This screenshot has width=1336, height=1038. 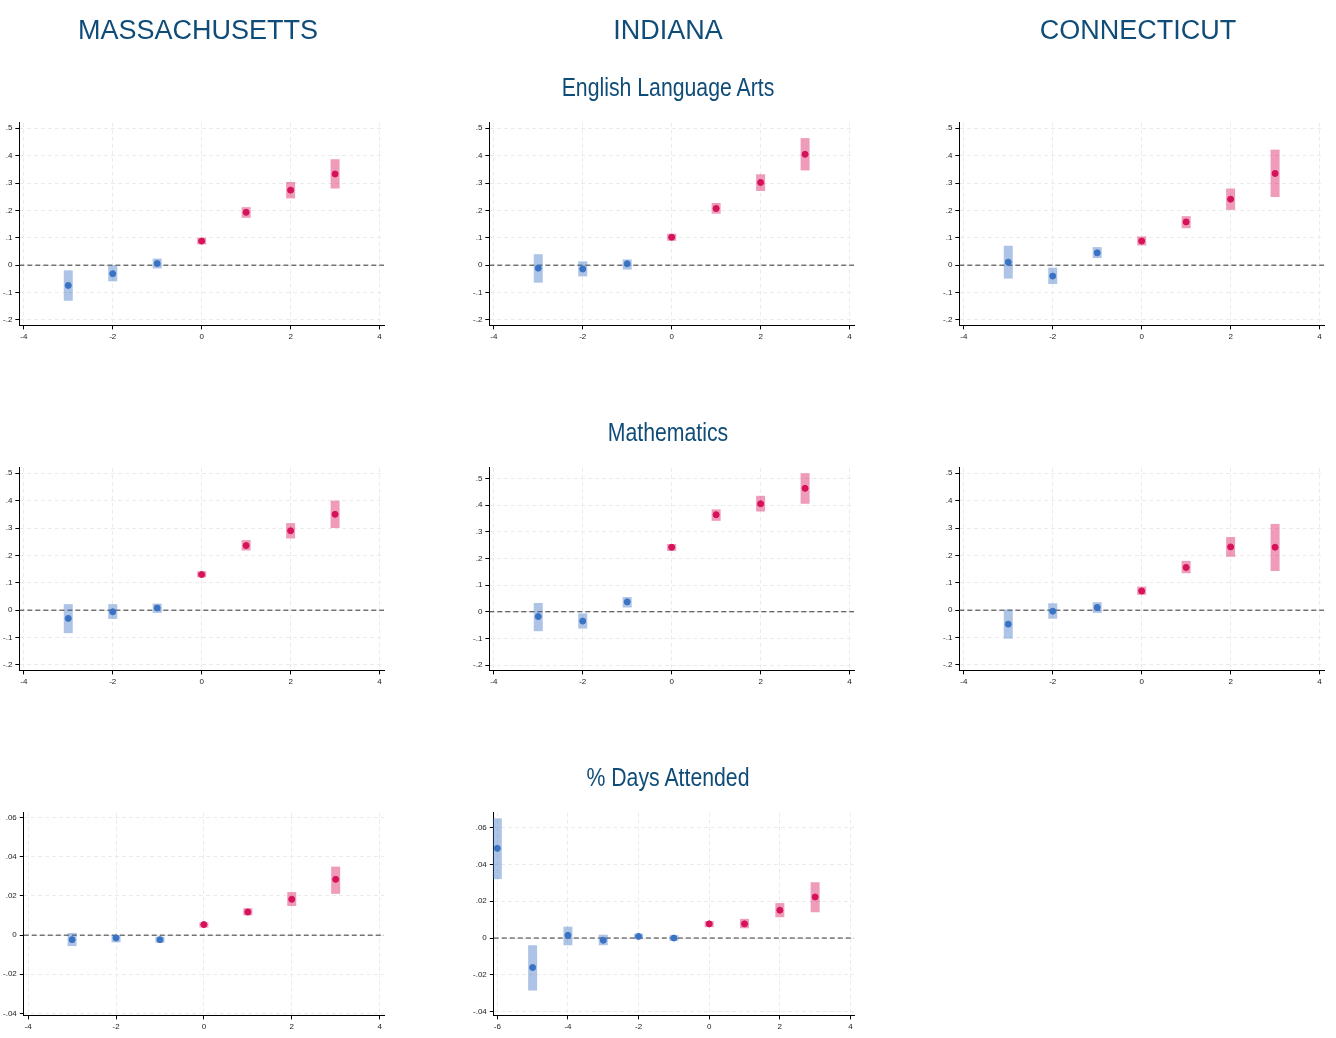 I want to click on x-tick-label: -6, so click(x=497, y=1027).